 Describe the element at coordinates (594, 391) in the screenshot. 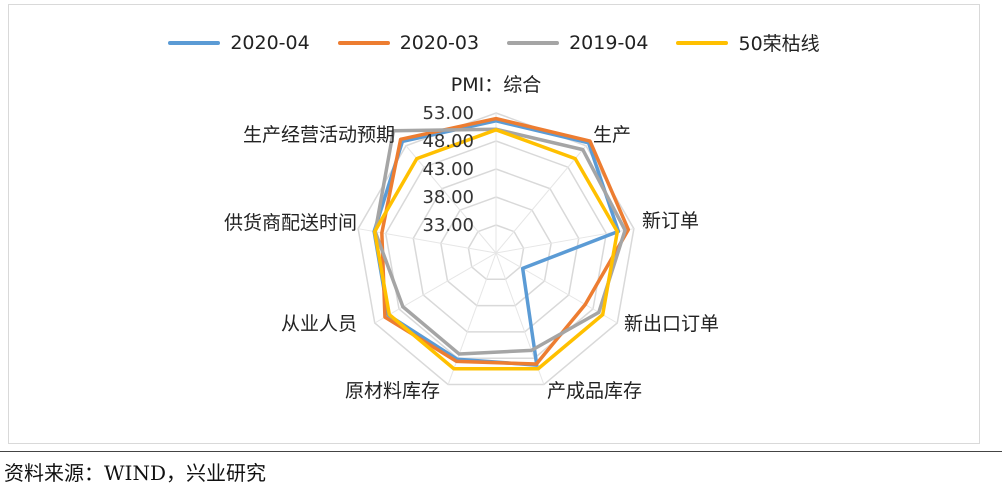

I see `category-label: 产成品库存` at that location.